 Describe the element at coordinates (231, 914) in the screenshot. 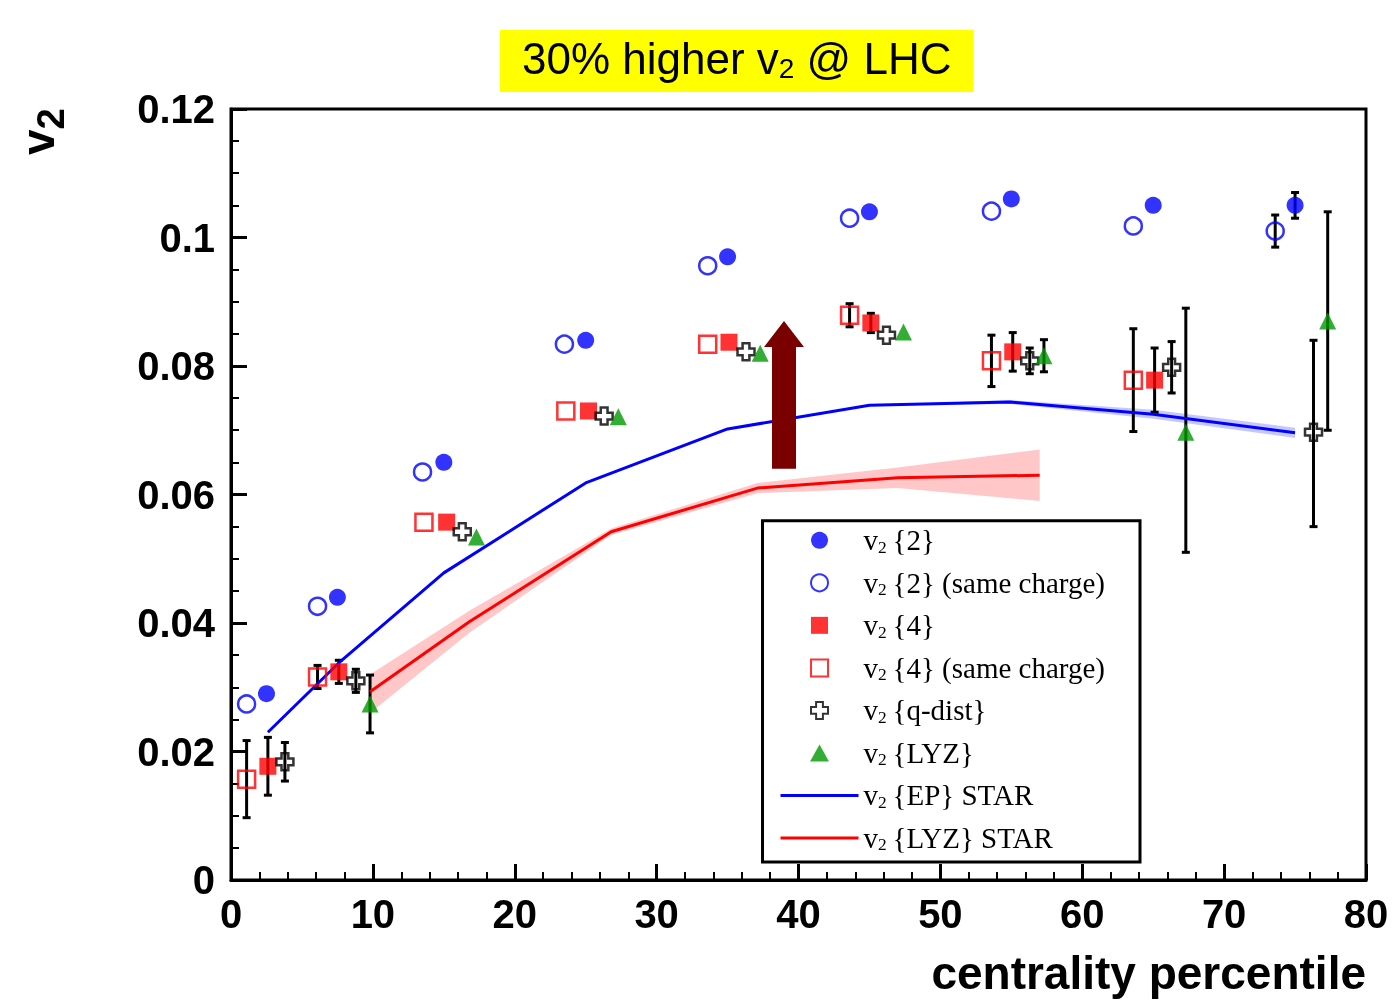

I see `x-tick-label: 0` at that location.